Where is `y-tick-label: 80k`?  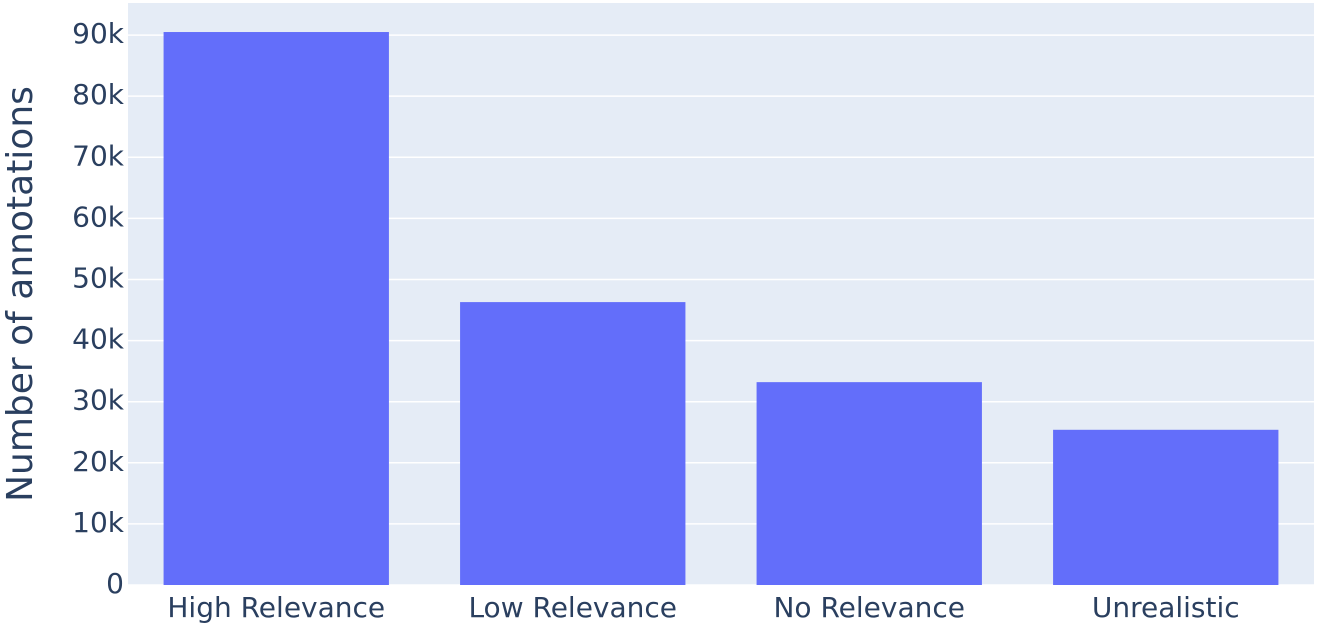 y-tick-label: 80k is located at coordinates (98, 94).